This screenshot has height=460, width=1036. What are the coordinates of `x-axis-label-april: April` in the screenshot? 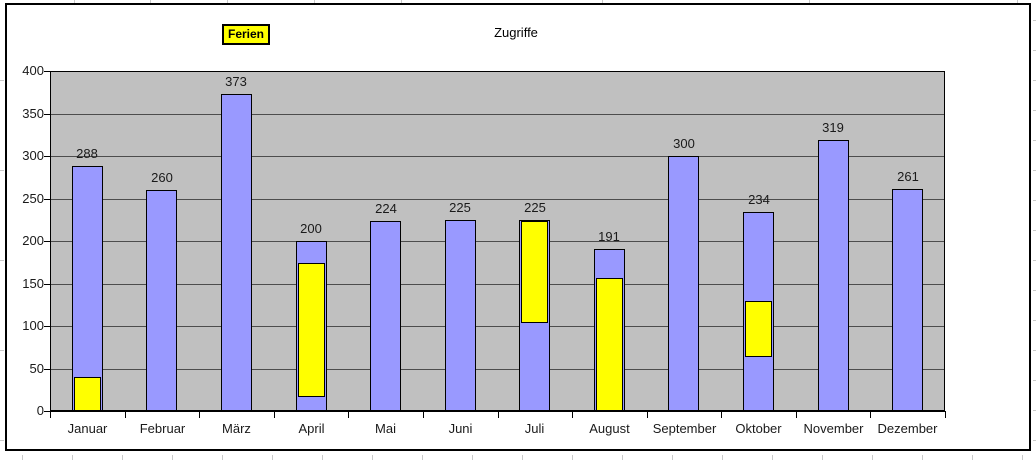 It's located at (311, 428).